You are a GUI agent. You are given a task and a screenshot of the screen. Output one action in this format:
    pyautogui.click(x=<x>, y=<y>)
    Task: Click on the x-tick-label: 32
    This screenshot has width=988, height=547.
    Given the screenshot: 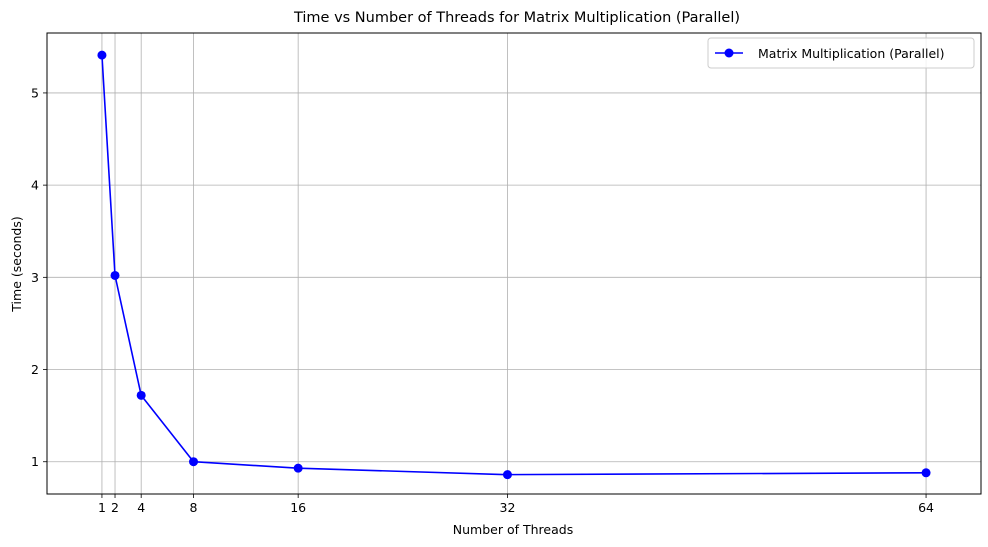 What is the action you would take?
    pyautogui.click(x=508, y=507)
    